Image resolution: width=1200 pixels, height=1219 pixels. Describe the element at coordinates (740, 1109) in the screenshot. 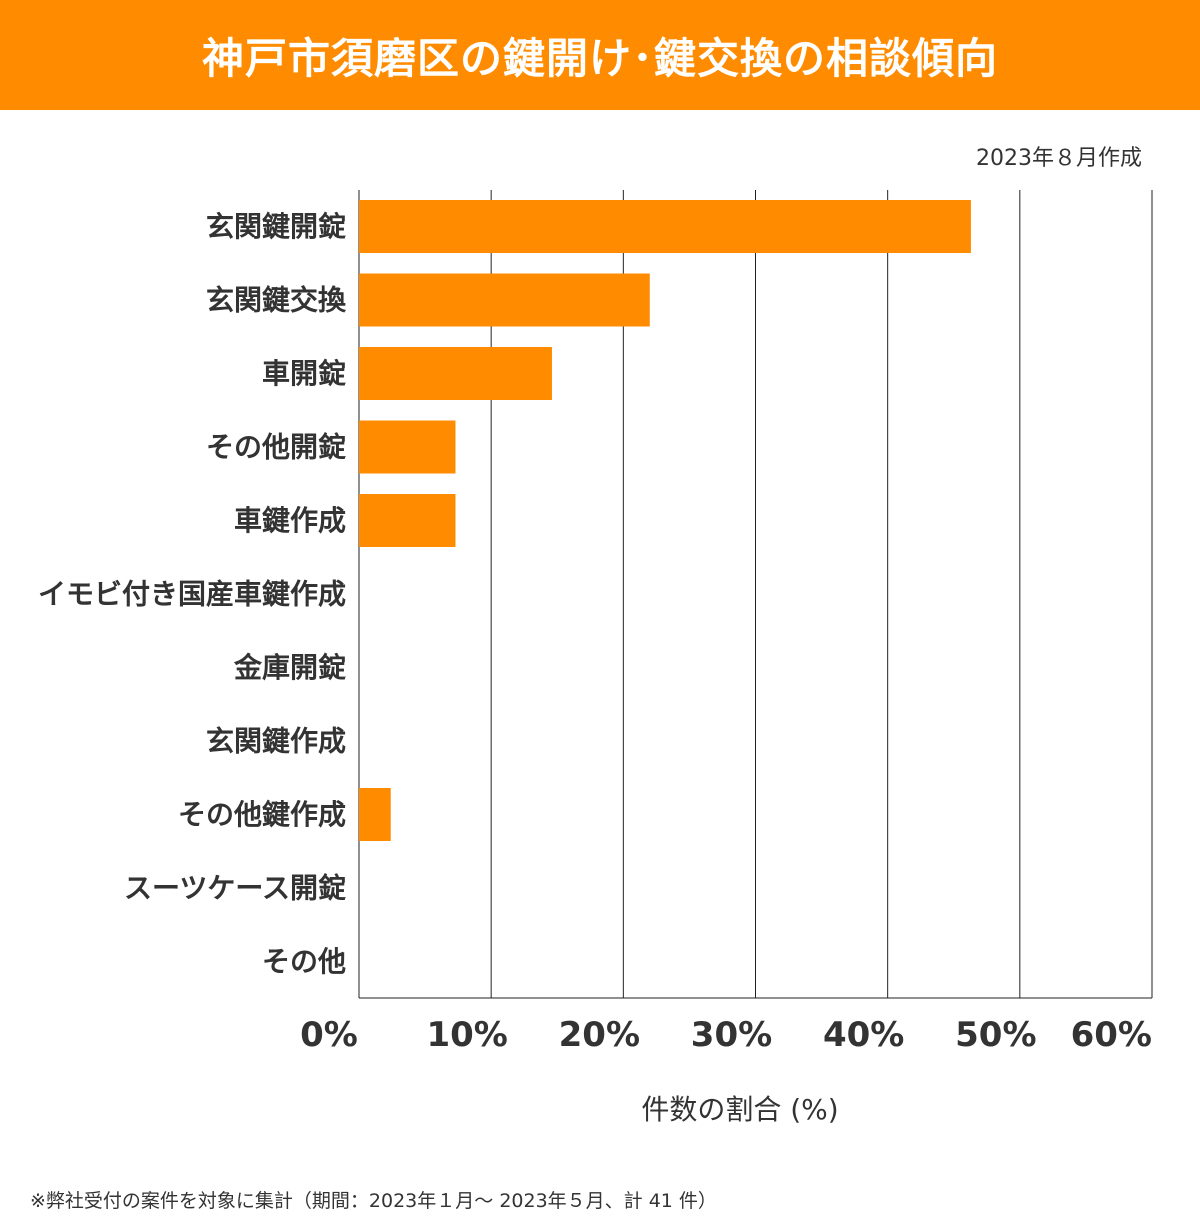

I see `x-axis-title: 件数の割合 (%)` at that location.